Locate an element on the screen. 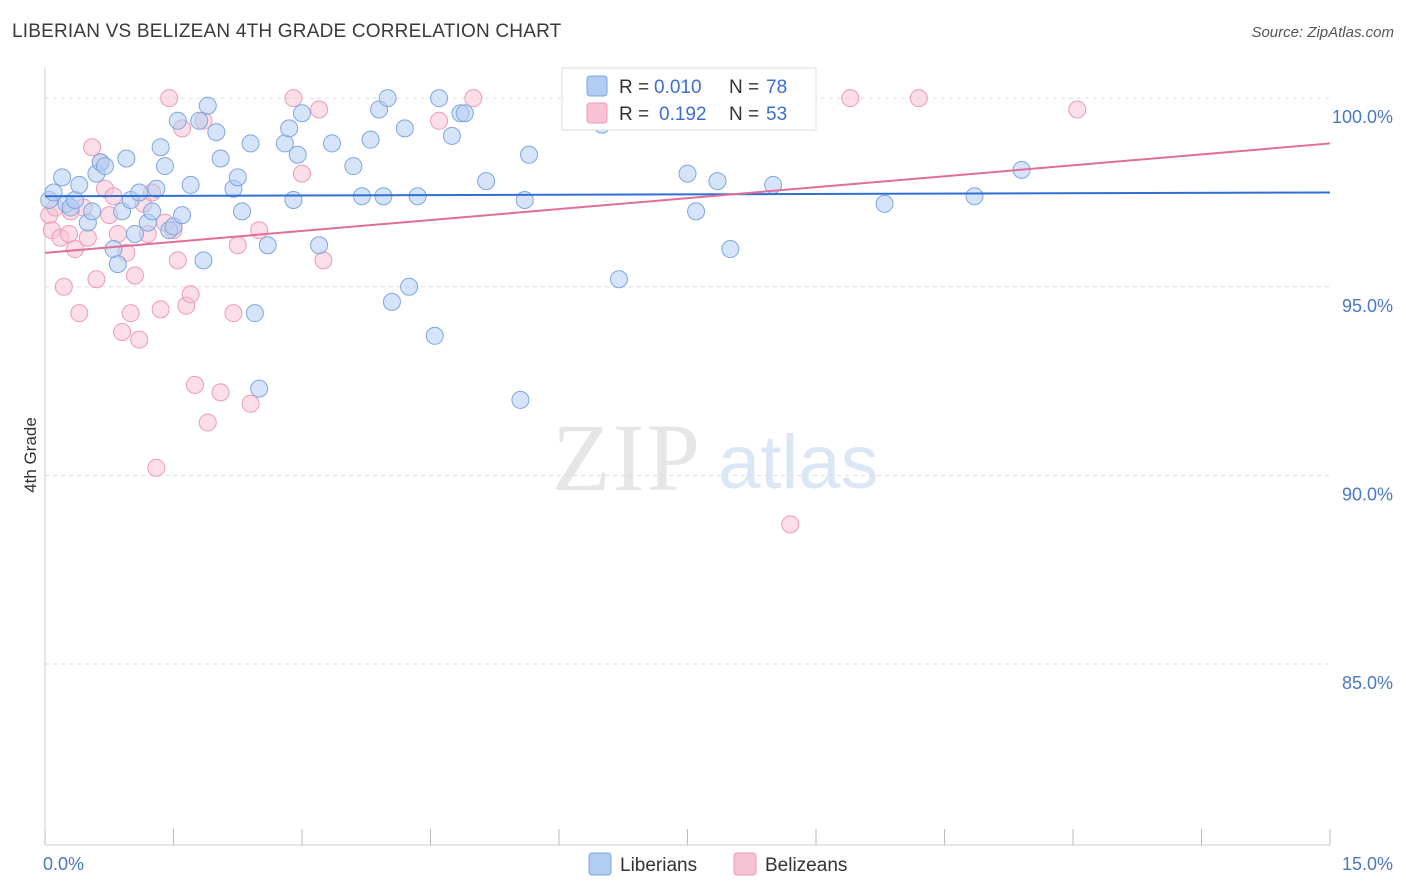 This screenshot has height=892, width=1406. series-legend: Liberians Belizeans is located at coordinates (717, 864).